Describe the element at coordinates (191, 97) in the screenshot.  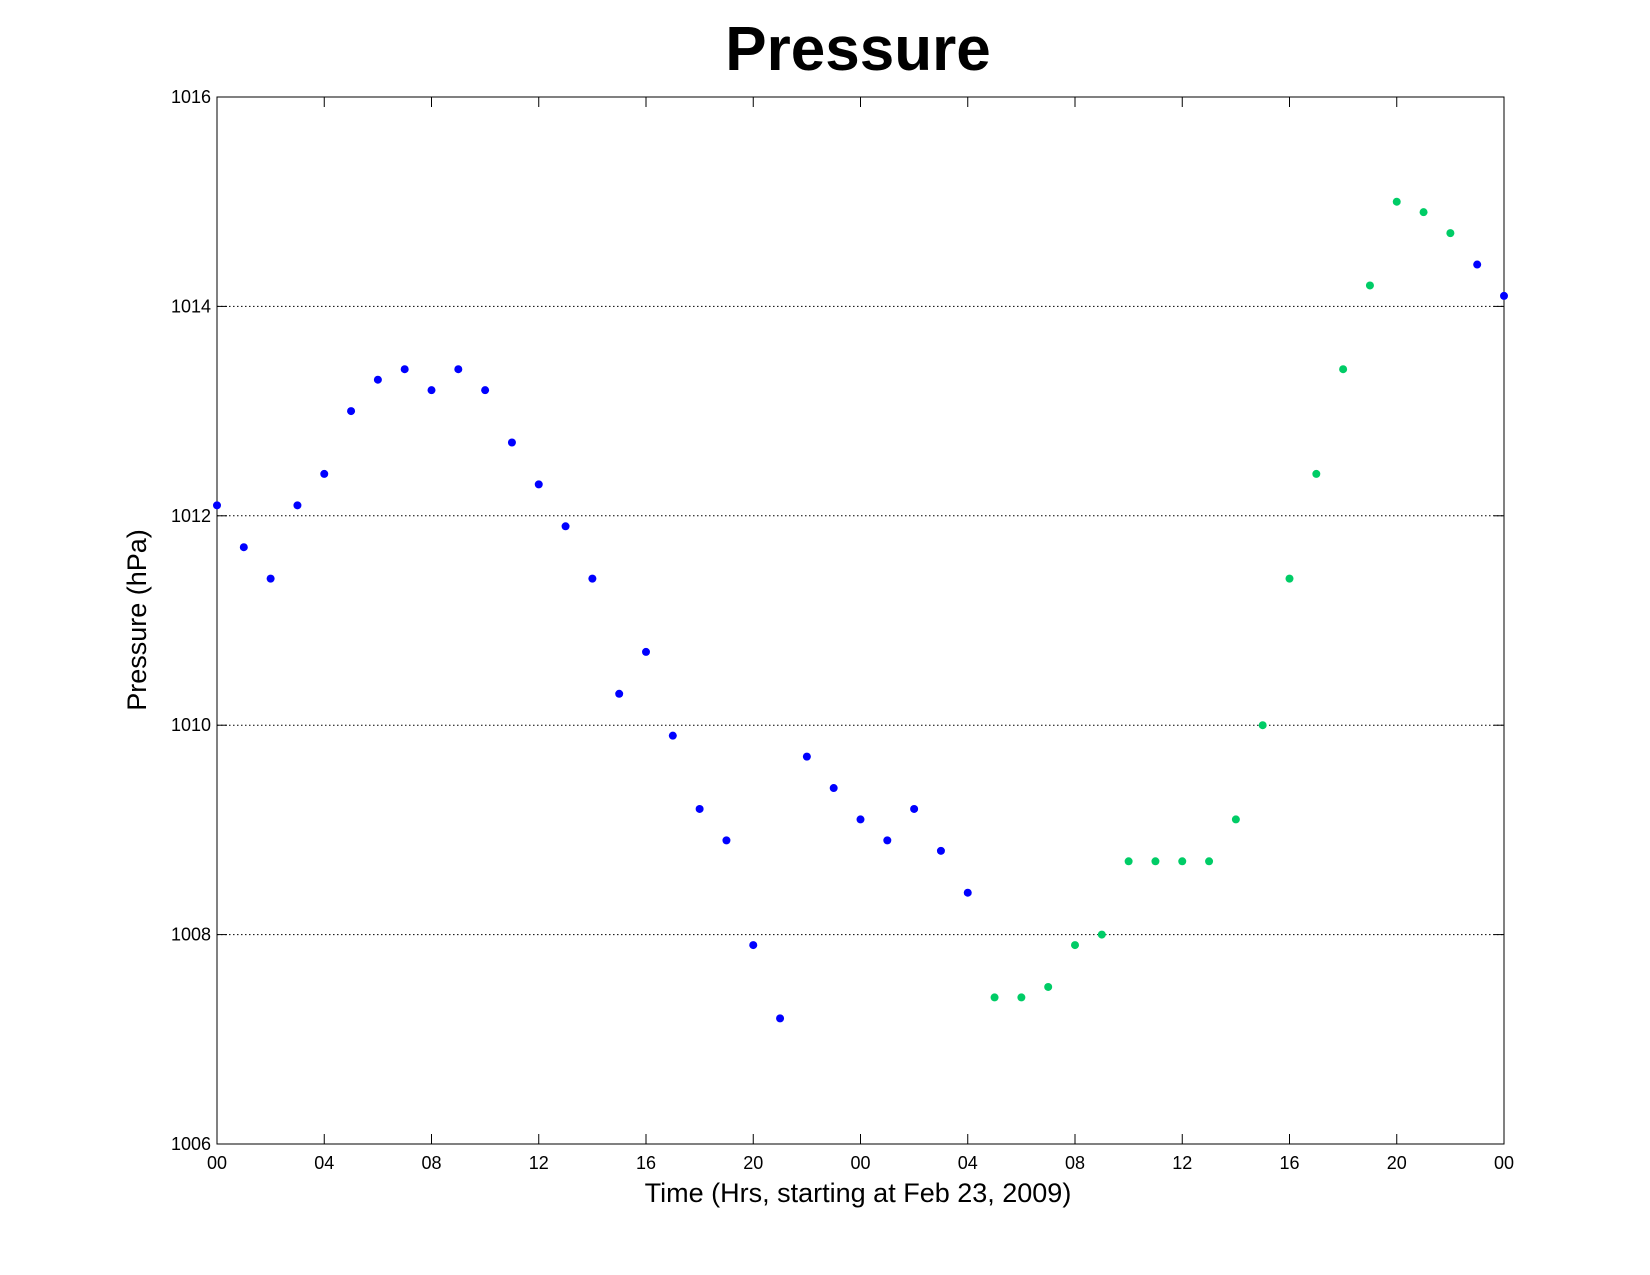
I see `y-tick-label: 1016` at that location.